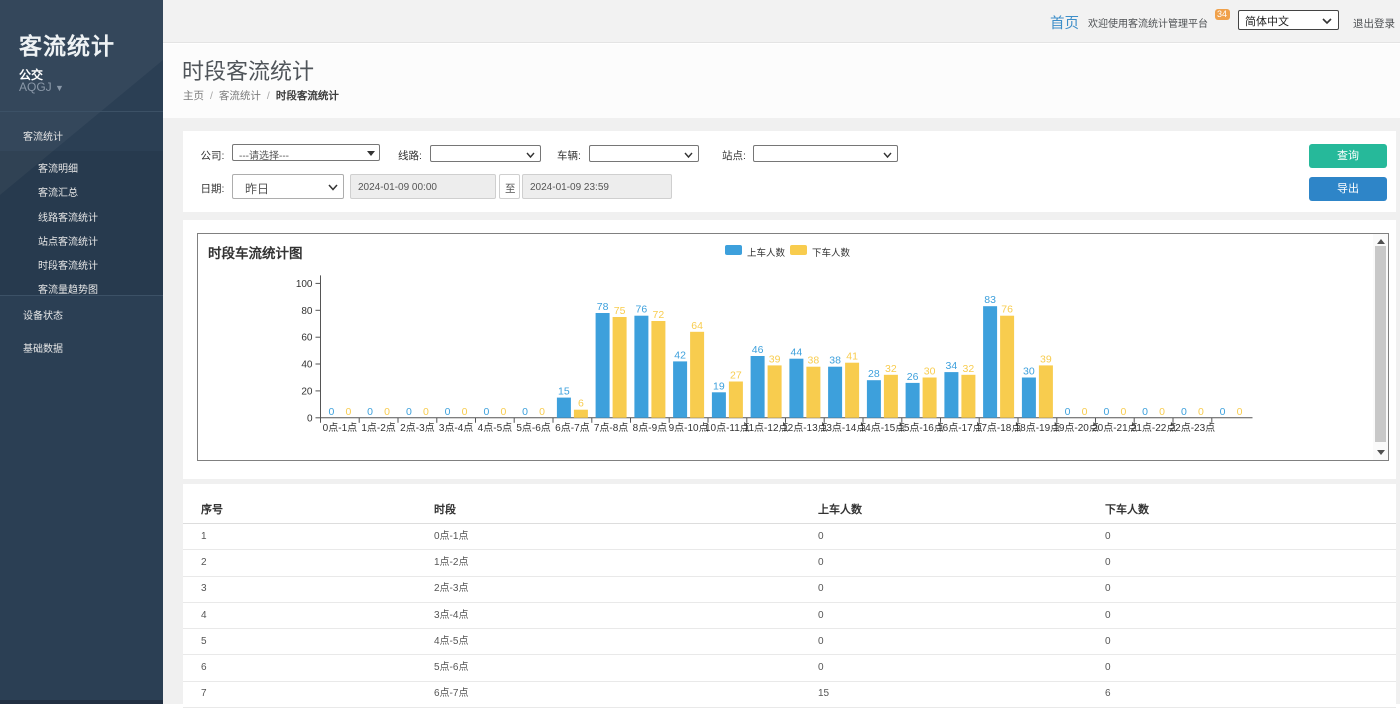 Image resolution: width=1400 pixels, height=722 pixels. Describe the element at coordinates (883, 427) in the screenshot. I see `svg-text: 14点-15点` at that location.